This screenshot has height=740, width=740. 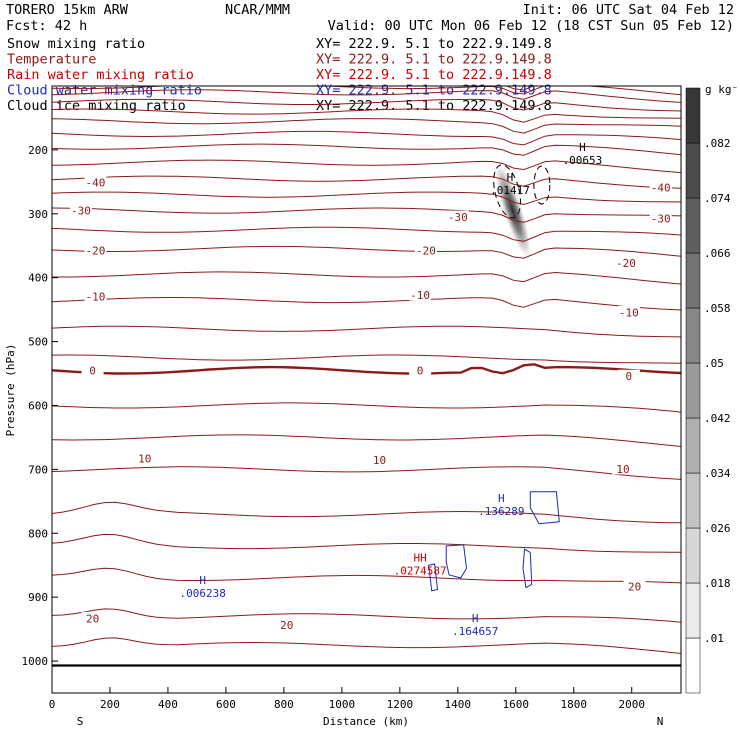 I want to click on x-axis: 0 200 400 600 800 1000 1200 1400 1600 1800 2000, so click(x=347, y=699).